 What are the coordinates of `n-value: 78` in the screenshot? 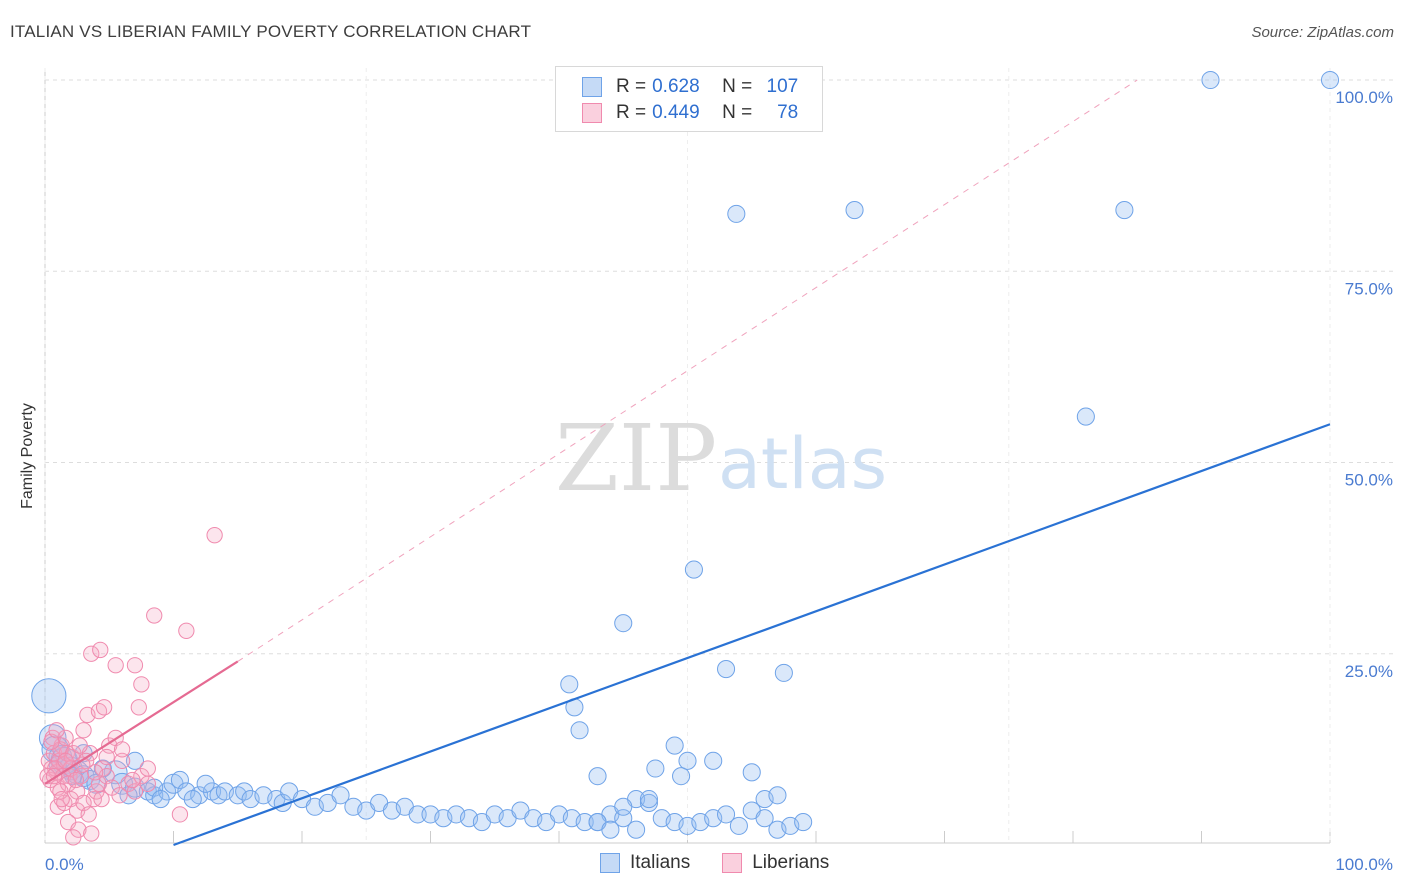 It's located at (788, 112).